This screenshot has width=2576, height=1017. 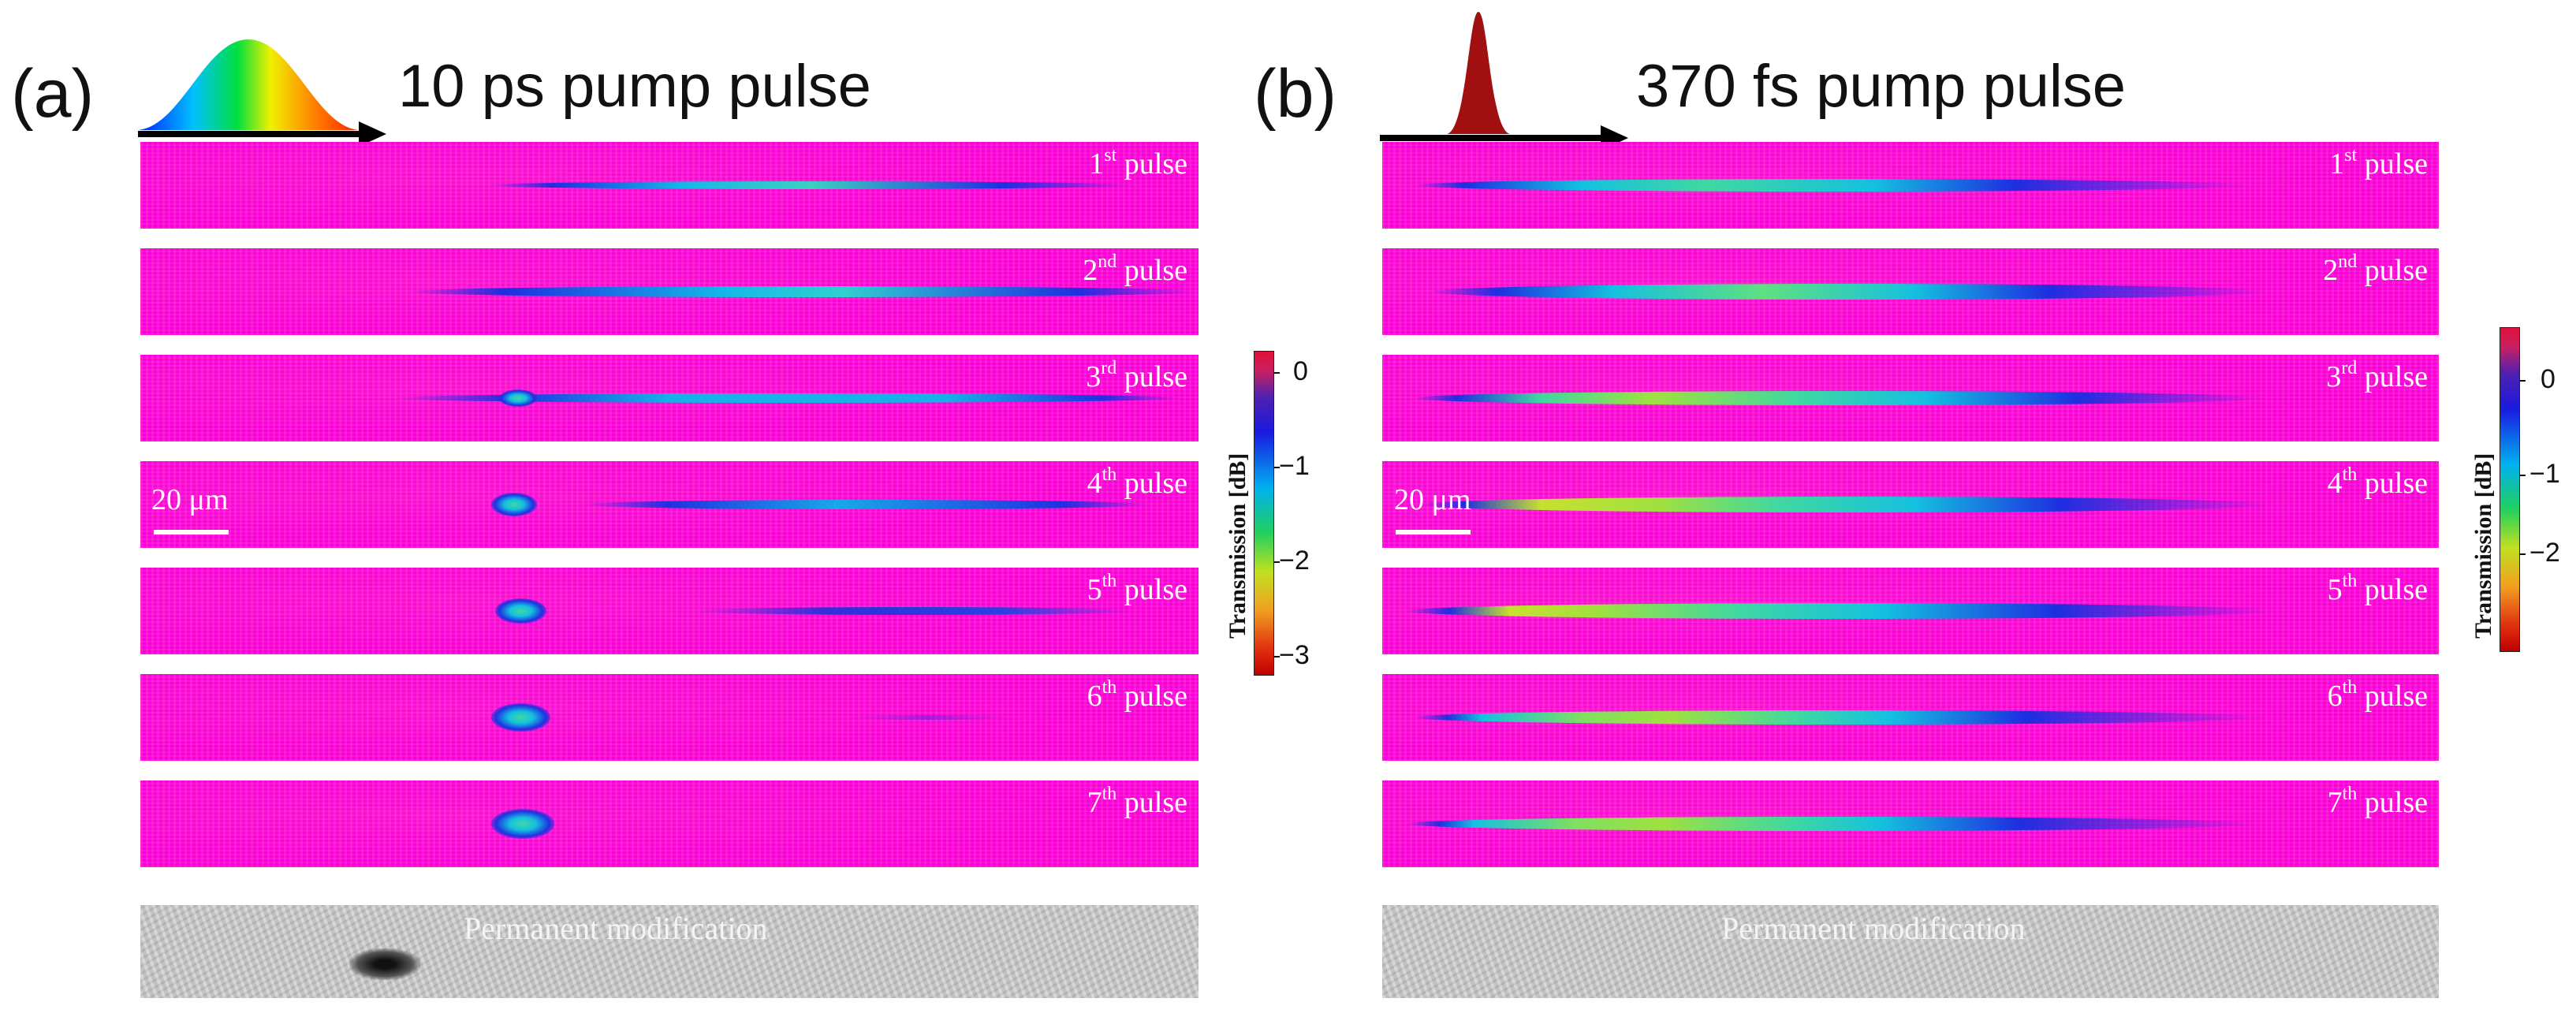 I want to click on panel-a-pulse-label-7: 7th pulse, so click(x=1137, y=801).